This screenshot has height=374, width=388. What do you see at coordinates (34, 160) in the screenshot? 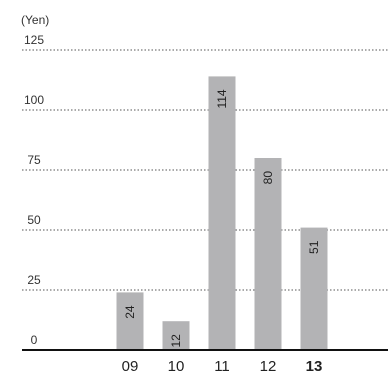
I see `y-tick-label: 75` at bounding box center [34, 160].